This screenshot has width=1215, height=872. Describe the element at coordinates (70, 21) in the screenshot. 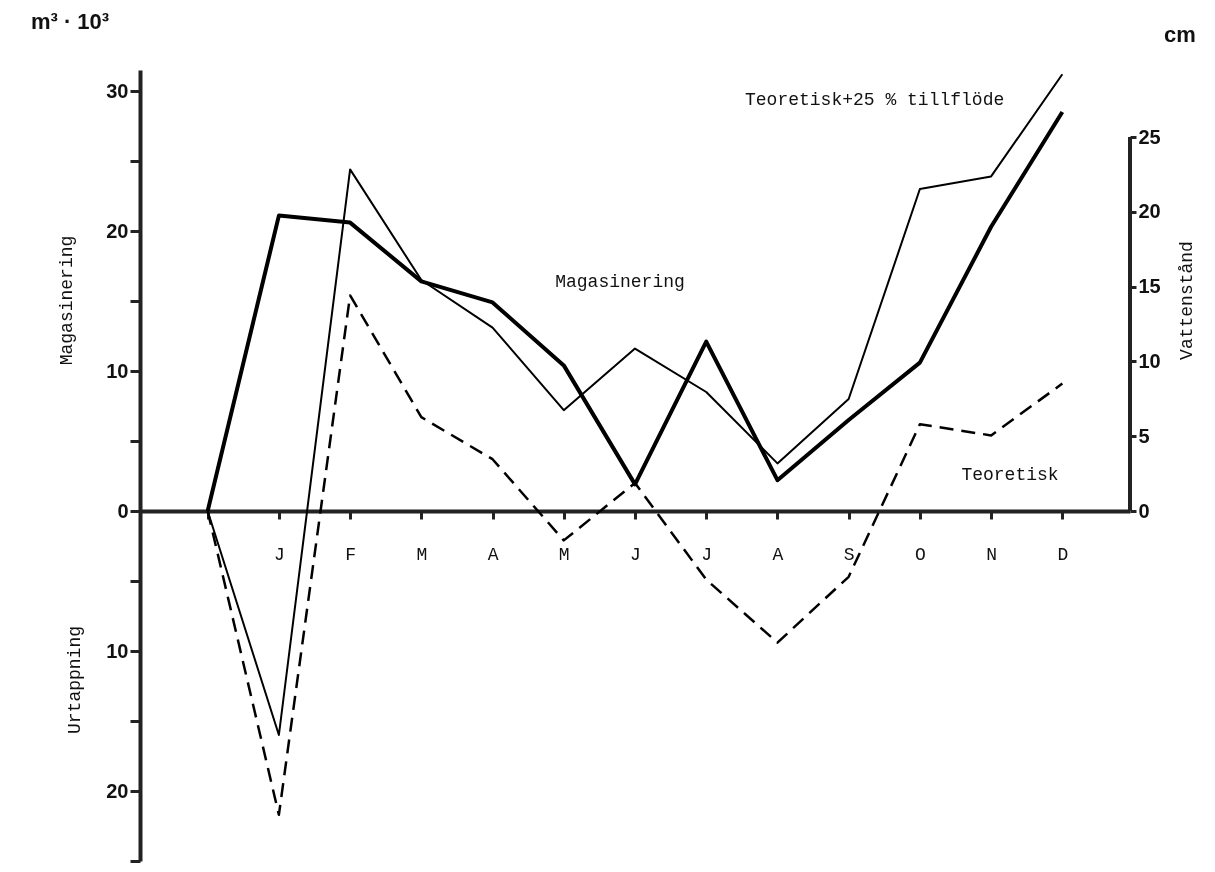

I see `text: m³ · 10³` at that location.